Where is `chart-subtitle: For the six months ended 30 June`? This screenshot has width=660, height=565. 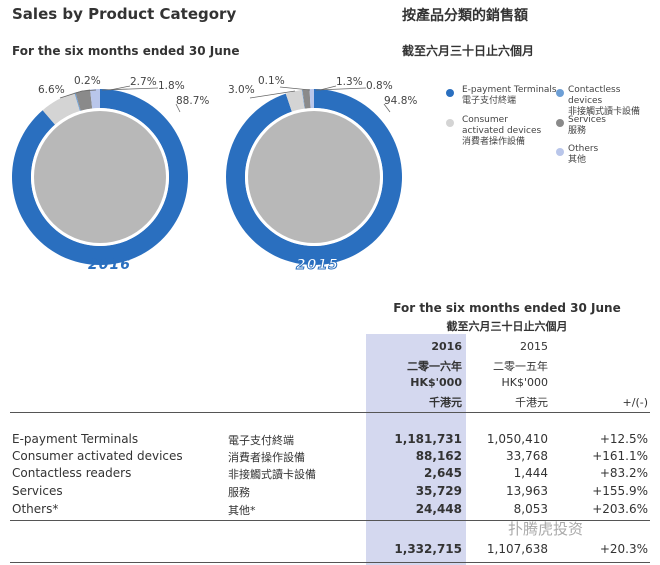
chart-subtitle: For the six months ended 30 June is located at coordinates (126, 51).